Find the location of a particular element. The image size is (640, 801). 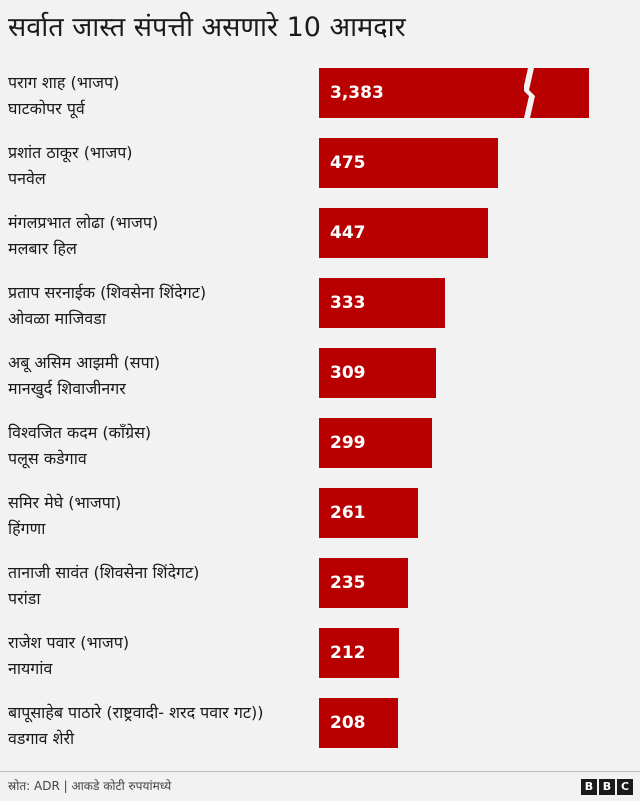

mla-name: समिर मेघे (भाजपा) is located at coordinates (65, 502).